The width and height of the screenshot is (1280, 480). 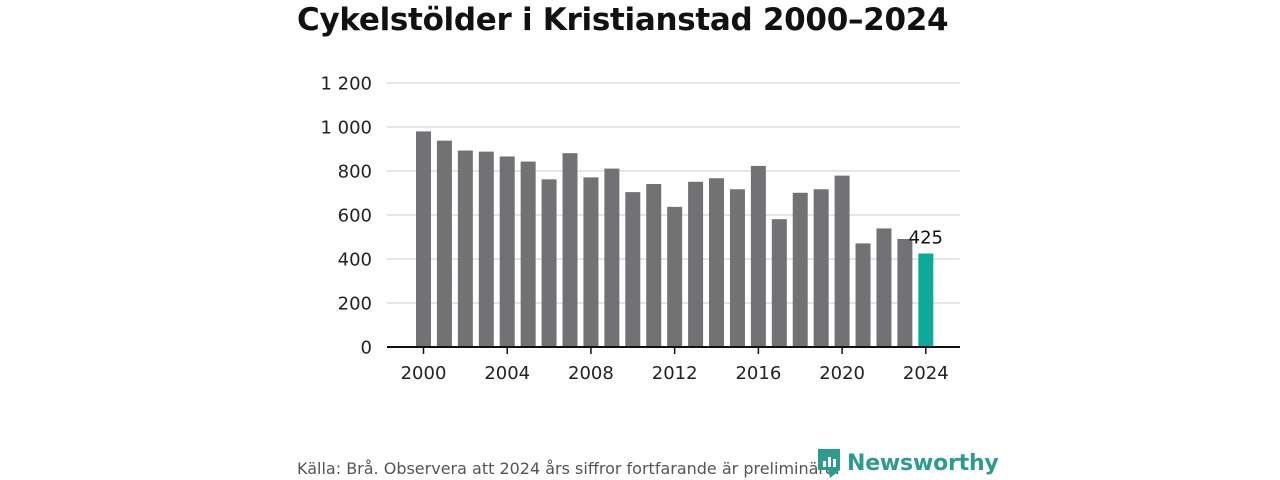 I want to click on bar-2002, so click(x=465, y=248).